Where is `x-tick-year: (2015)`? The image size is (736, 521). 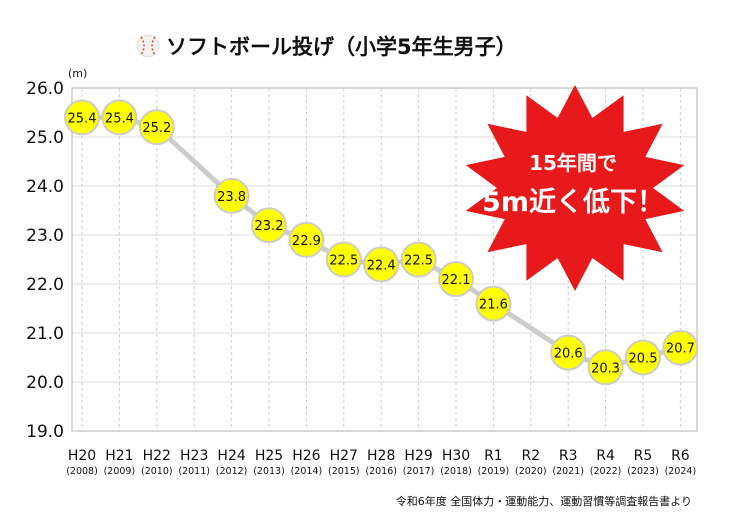 x-tick-year: (2015) is located at coordinates (344, 471).